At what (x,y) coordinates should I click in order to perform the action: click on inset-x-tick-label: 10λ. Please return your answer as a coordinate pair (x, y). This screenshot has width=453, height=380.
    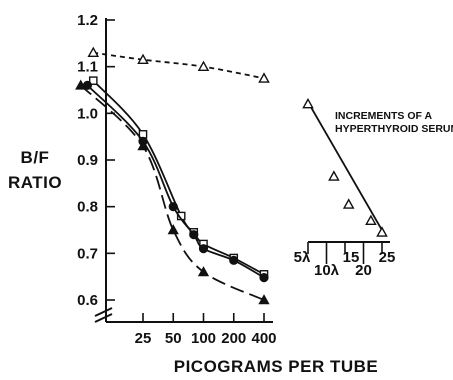
    Looking at the image, I should click on (327, 270).